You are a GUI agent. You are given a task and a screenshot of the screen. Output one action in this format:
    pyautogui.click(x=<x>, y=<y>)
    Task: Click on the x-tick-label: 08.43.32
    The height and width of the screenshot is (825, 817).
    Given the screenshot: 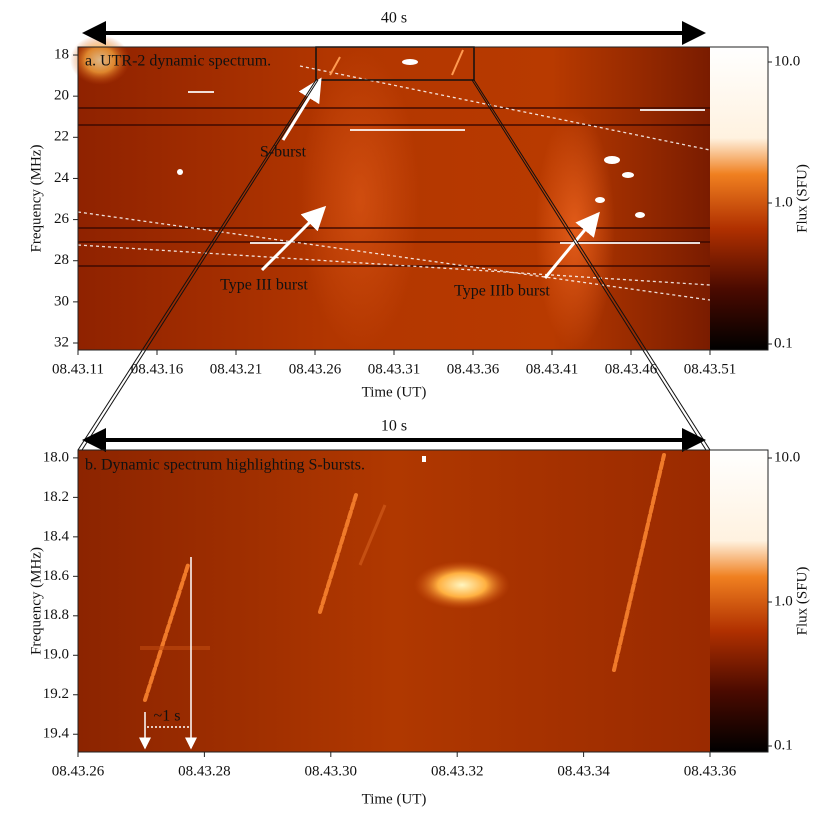 What is the action you would take?
    pyautogui.click(x=457, y=771)
    